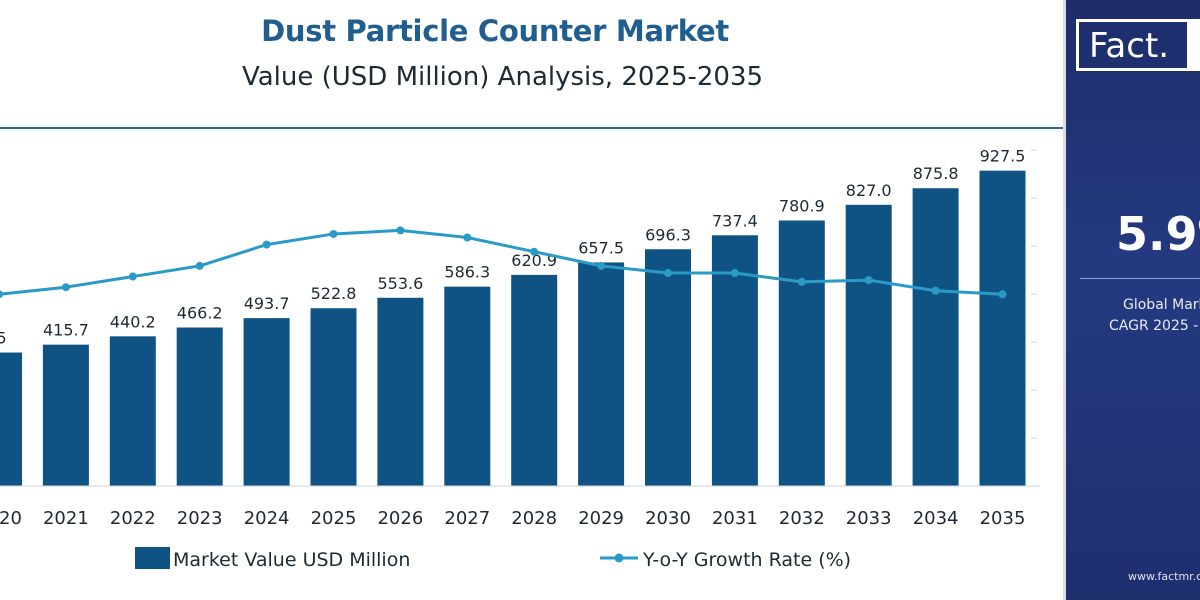  What do you see at coordinates (152, 558) in the screenshot?
I see `legend-bar-swatch` at bounding box center [152, 558].